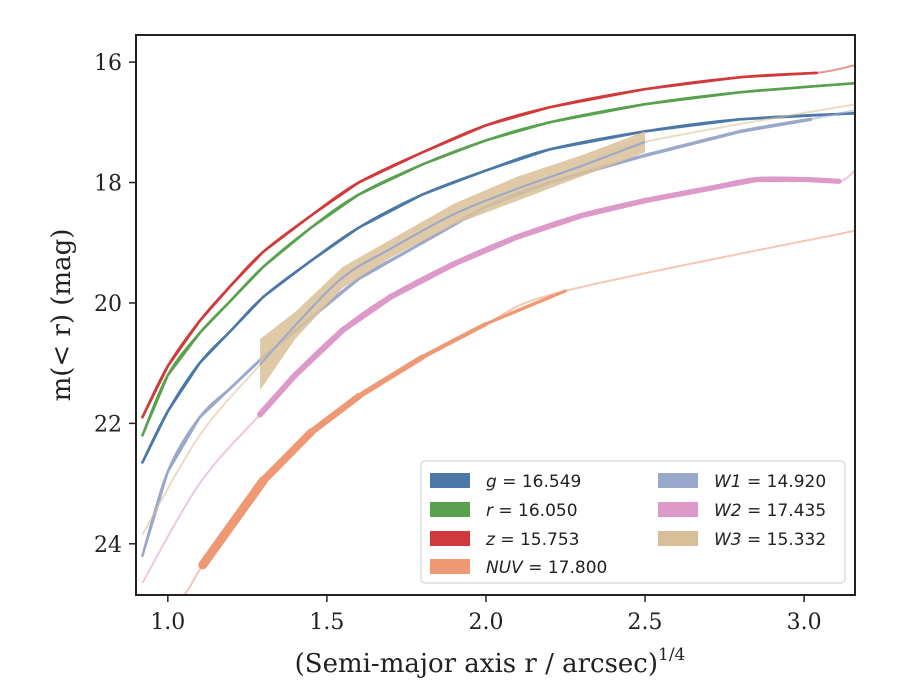 The width and height of the screenshot is (900, 700). Describe the element at coordinates (546, 568) in the screenshot. I see `legend-label-nuv: NUV = 17.800` at that location.